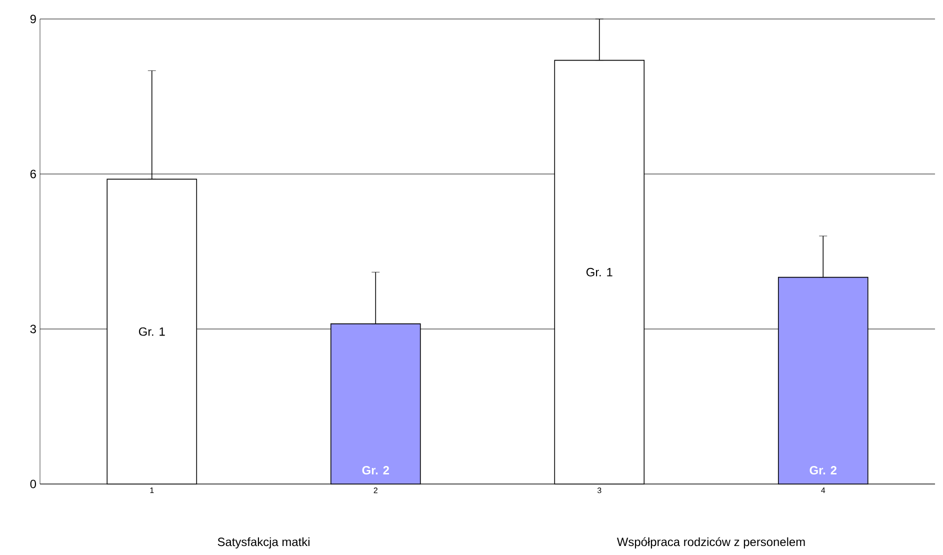 The width and height of the screenshot is (943, 555). What do you see at coordinates (823, 470) in the screenshot?
I see `text: Gr. 2` at bounding box center [823, 470].